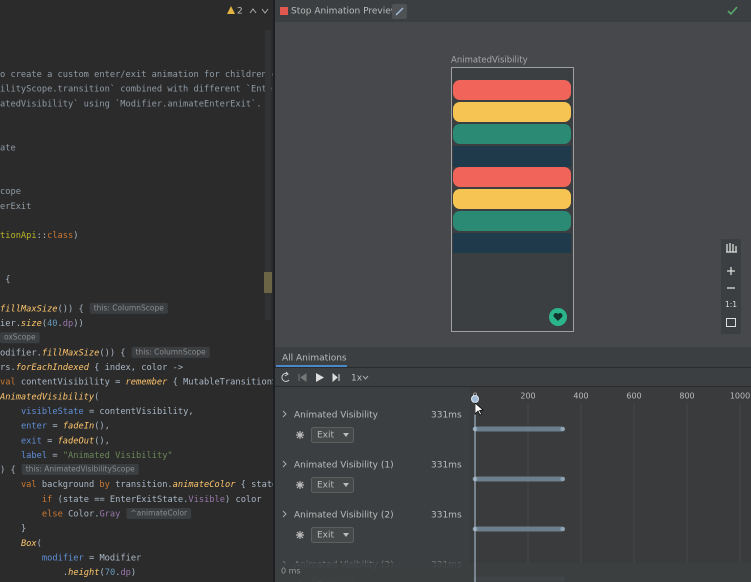 The width and height of the screenshot is (751, 582). Describe the element at coordinates (78, 324) in the screenshot. I see `code-token: ))` at that location.